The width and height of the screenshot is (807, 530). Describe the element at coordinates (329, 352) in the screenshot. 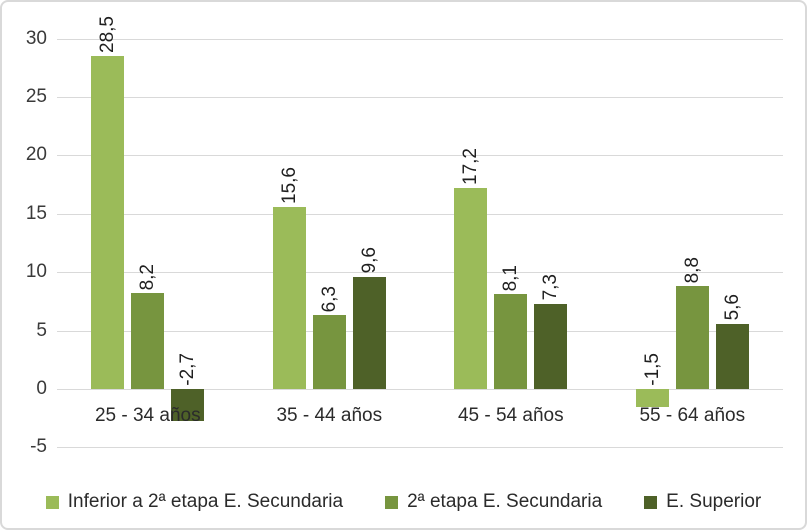

I see `bar-series2-group2` at that location.